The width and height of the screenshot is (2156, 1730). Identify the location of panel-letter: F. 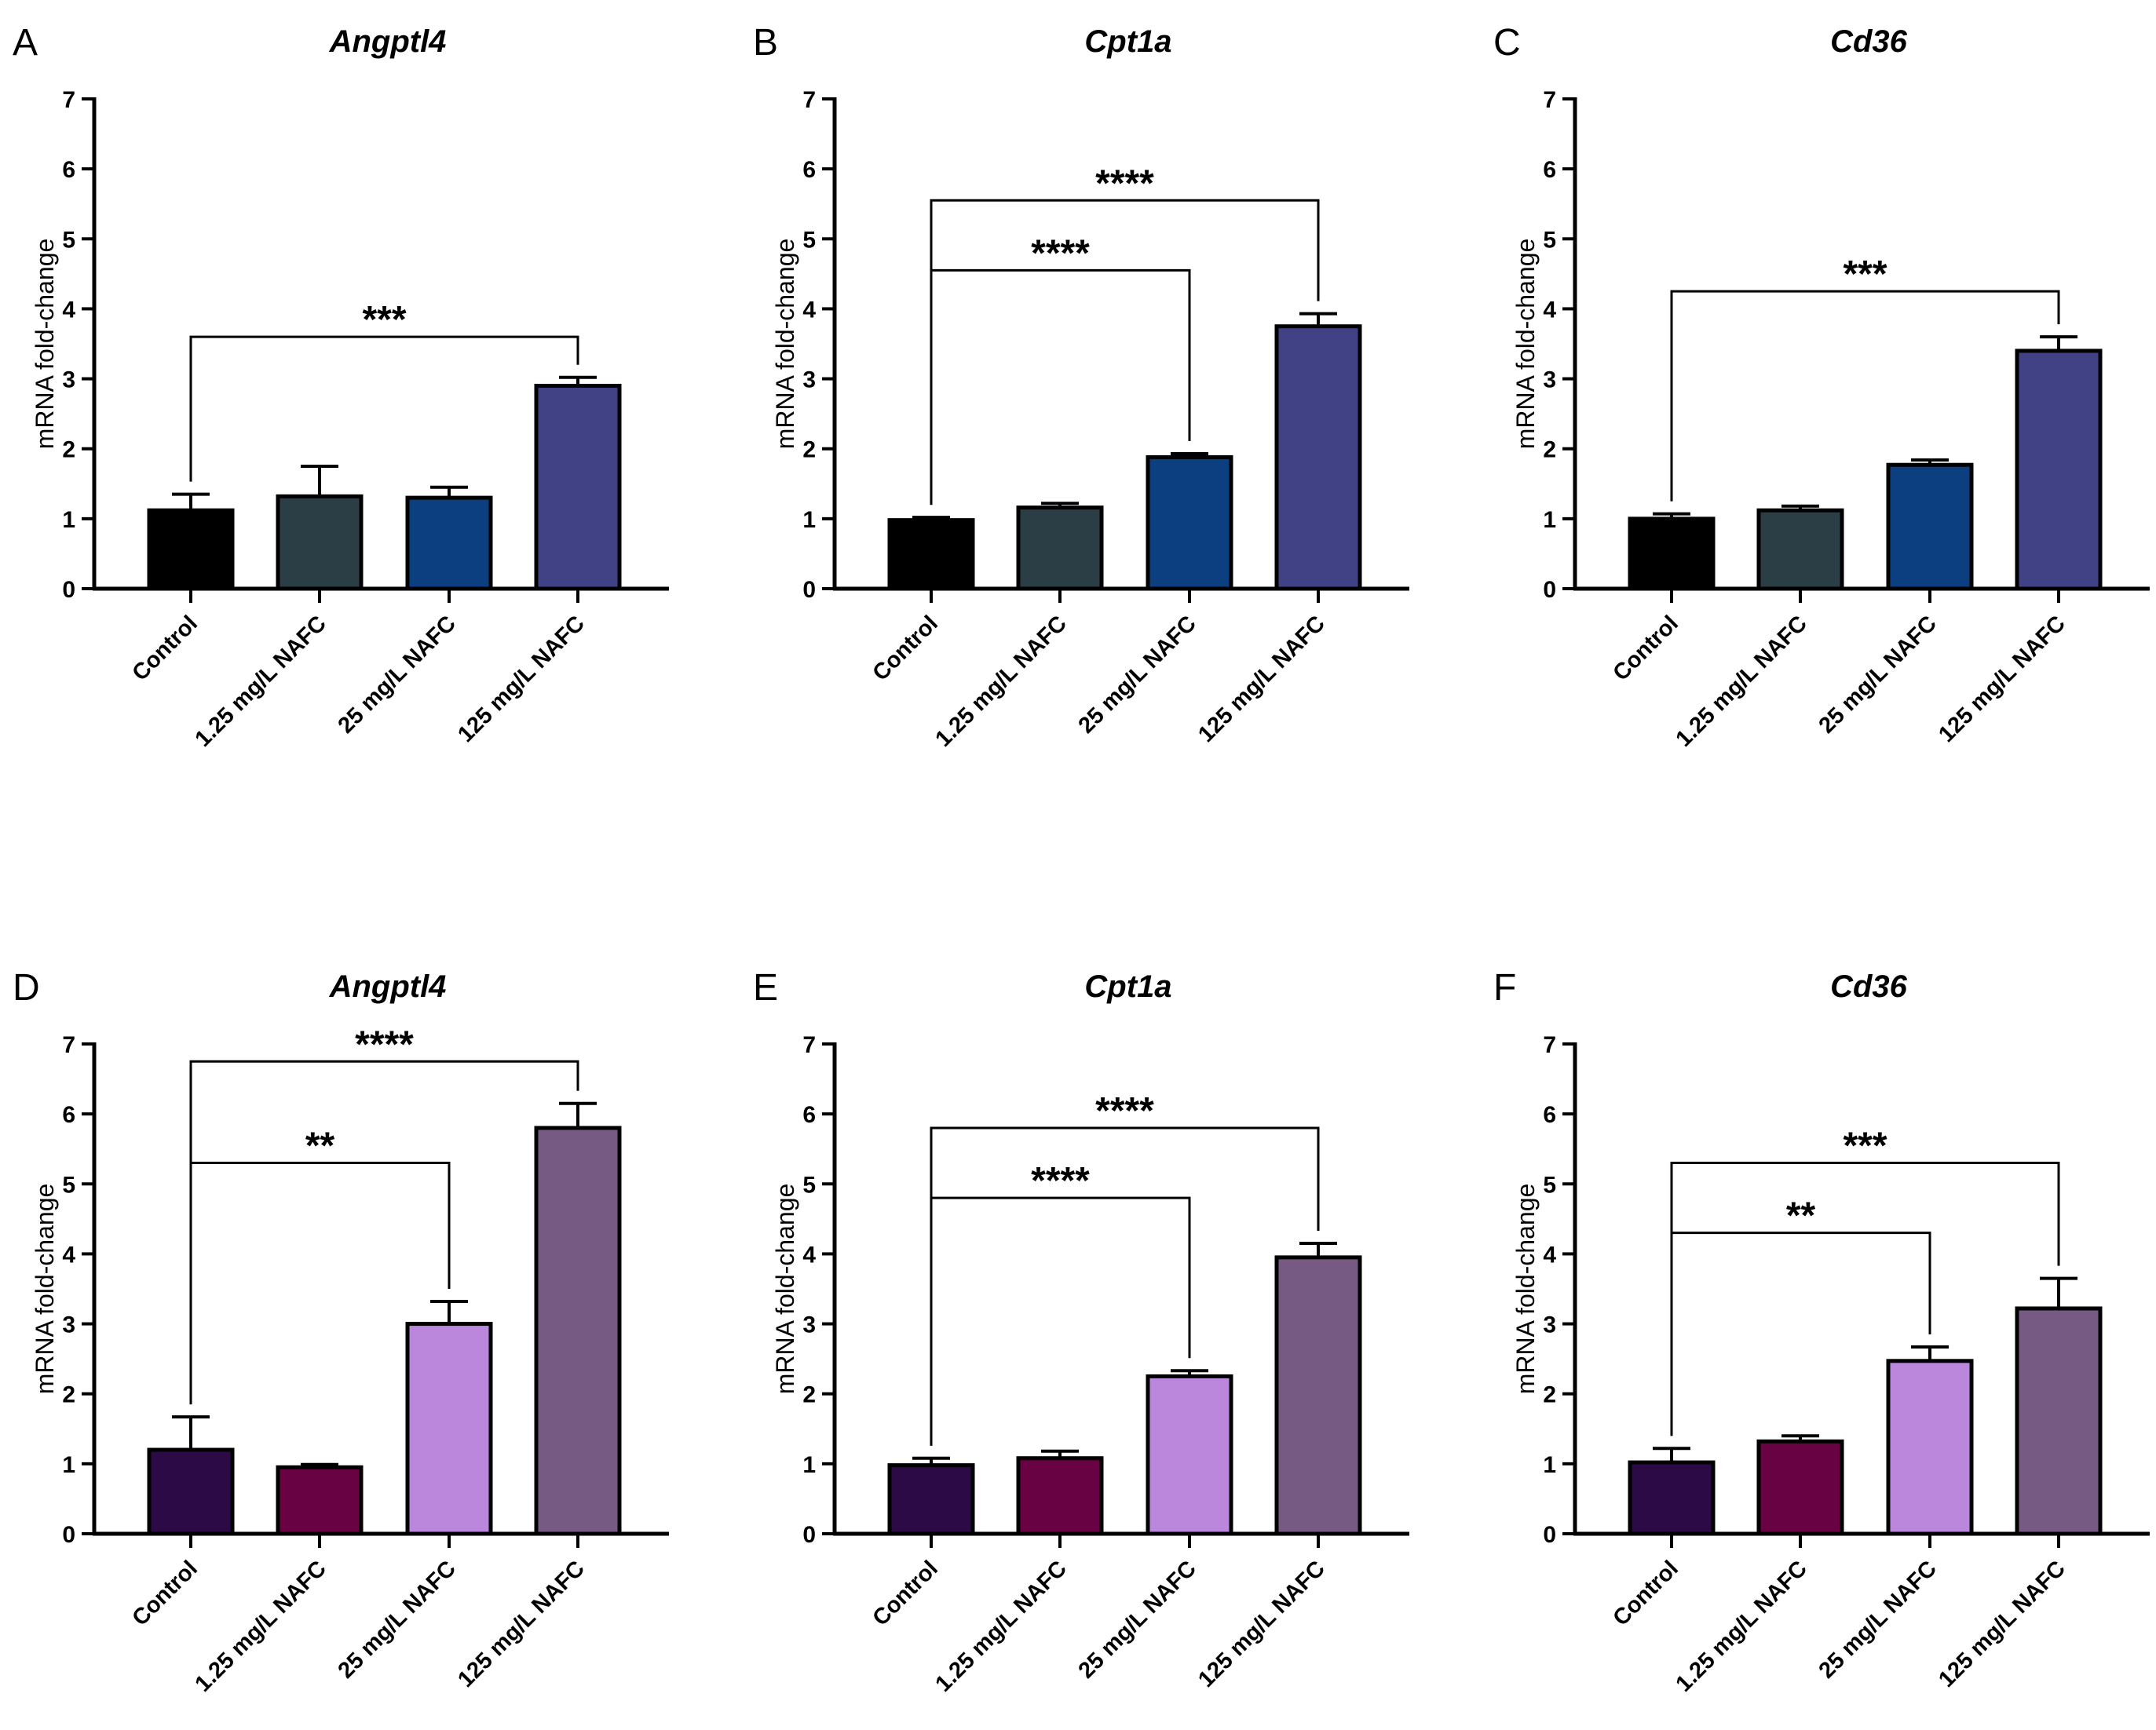
(1504, 988).